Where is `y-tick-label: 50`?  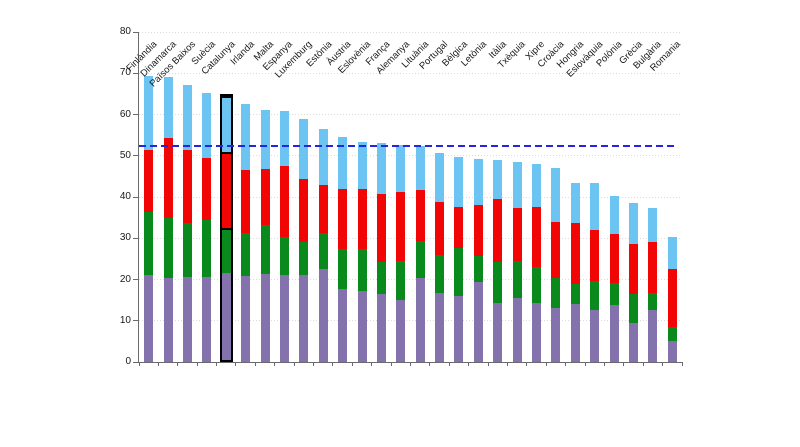
y-tick-label: 50 is located at coordinates (125, 155).